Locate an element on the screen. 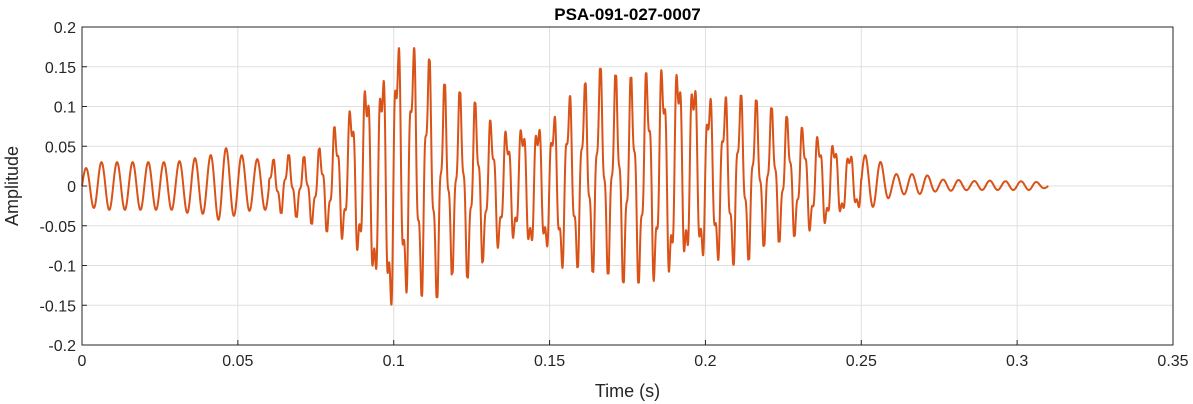 The width and height of the screenshot is (1193, 404). x-tick-label: 0.2 is located at coordinates (705, 361).